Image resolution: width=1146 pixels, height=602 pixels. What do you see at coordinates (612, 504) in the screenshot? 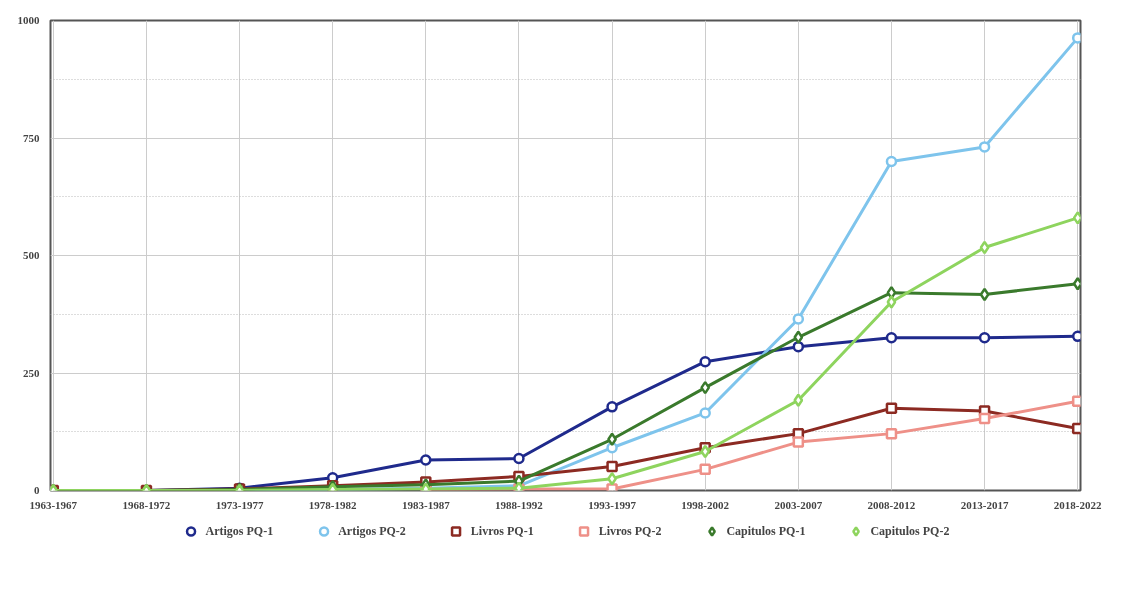
I see `x-tick-label: 1993-1997` at bounding box center [612, 504].